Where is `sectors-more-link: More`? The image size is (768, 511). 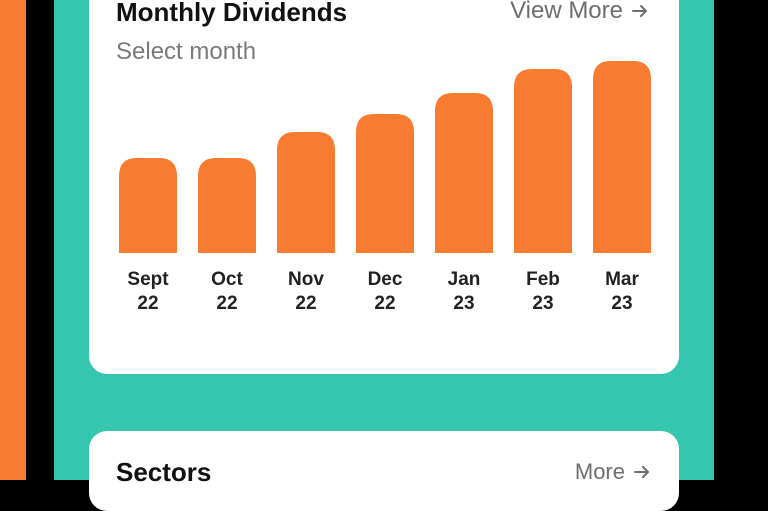 sectors-more-link: More is located at coordinates (613, 472).